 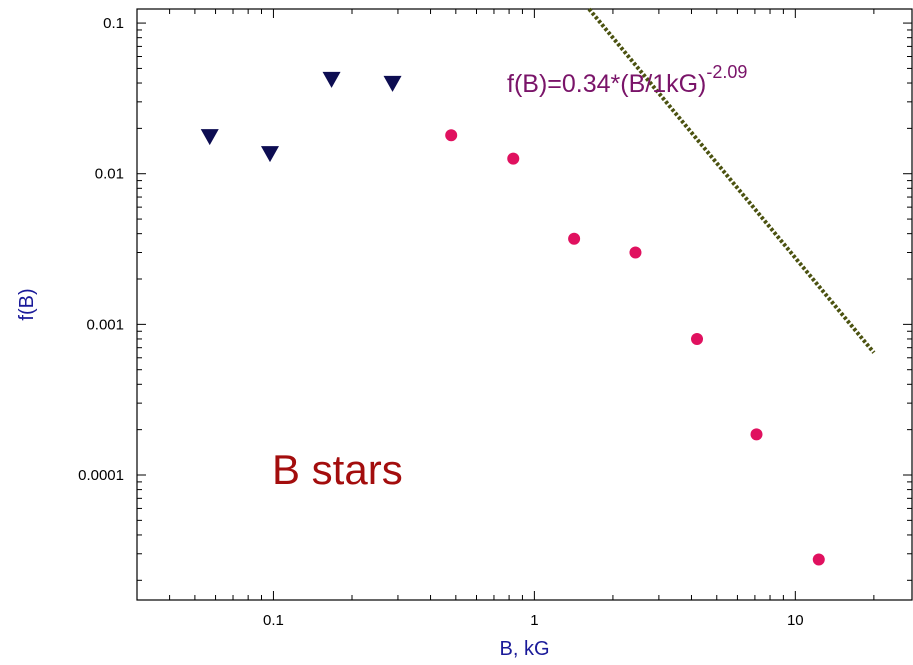 What do you see at coordinates (113, 23) in the screenshot?
I see `y-tick-label: 0.1` at bounding box center [113, 23].